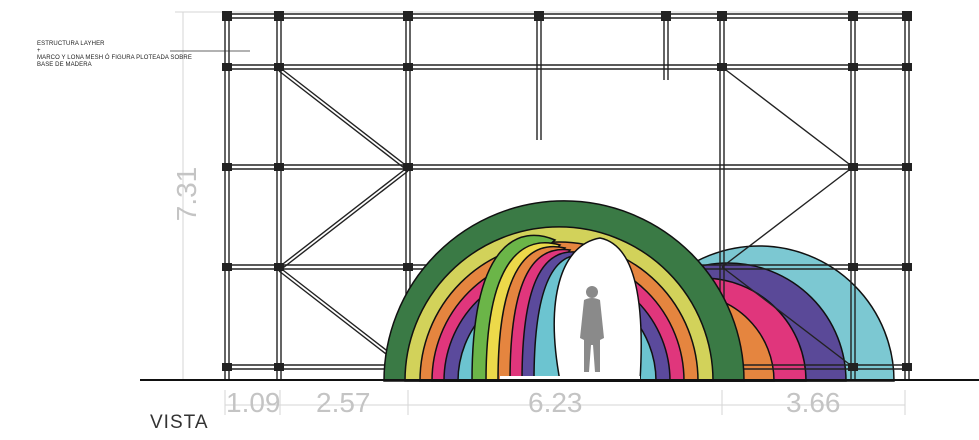  What do you see at coordinates (71, 44) in the screenshot?
I see `note-line-1: ESTRUCTURA LAYHER` at bounding box center [71, 44].